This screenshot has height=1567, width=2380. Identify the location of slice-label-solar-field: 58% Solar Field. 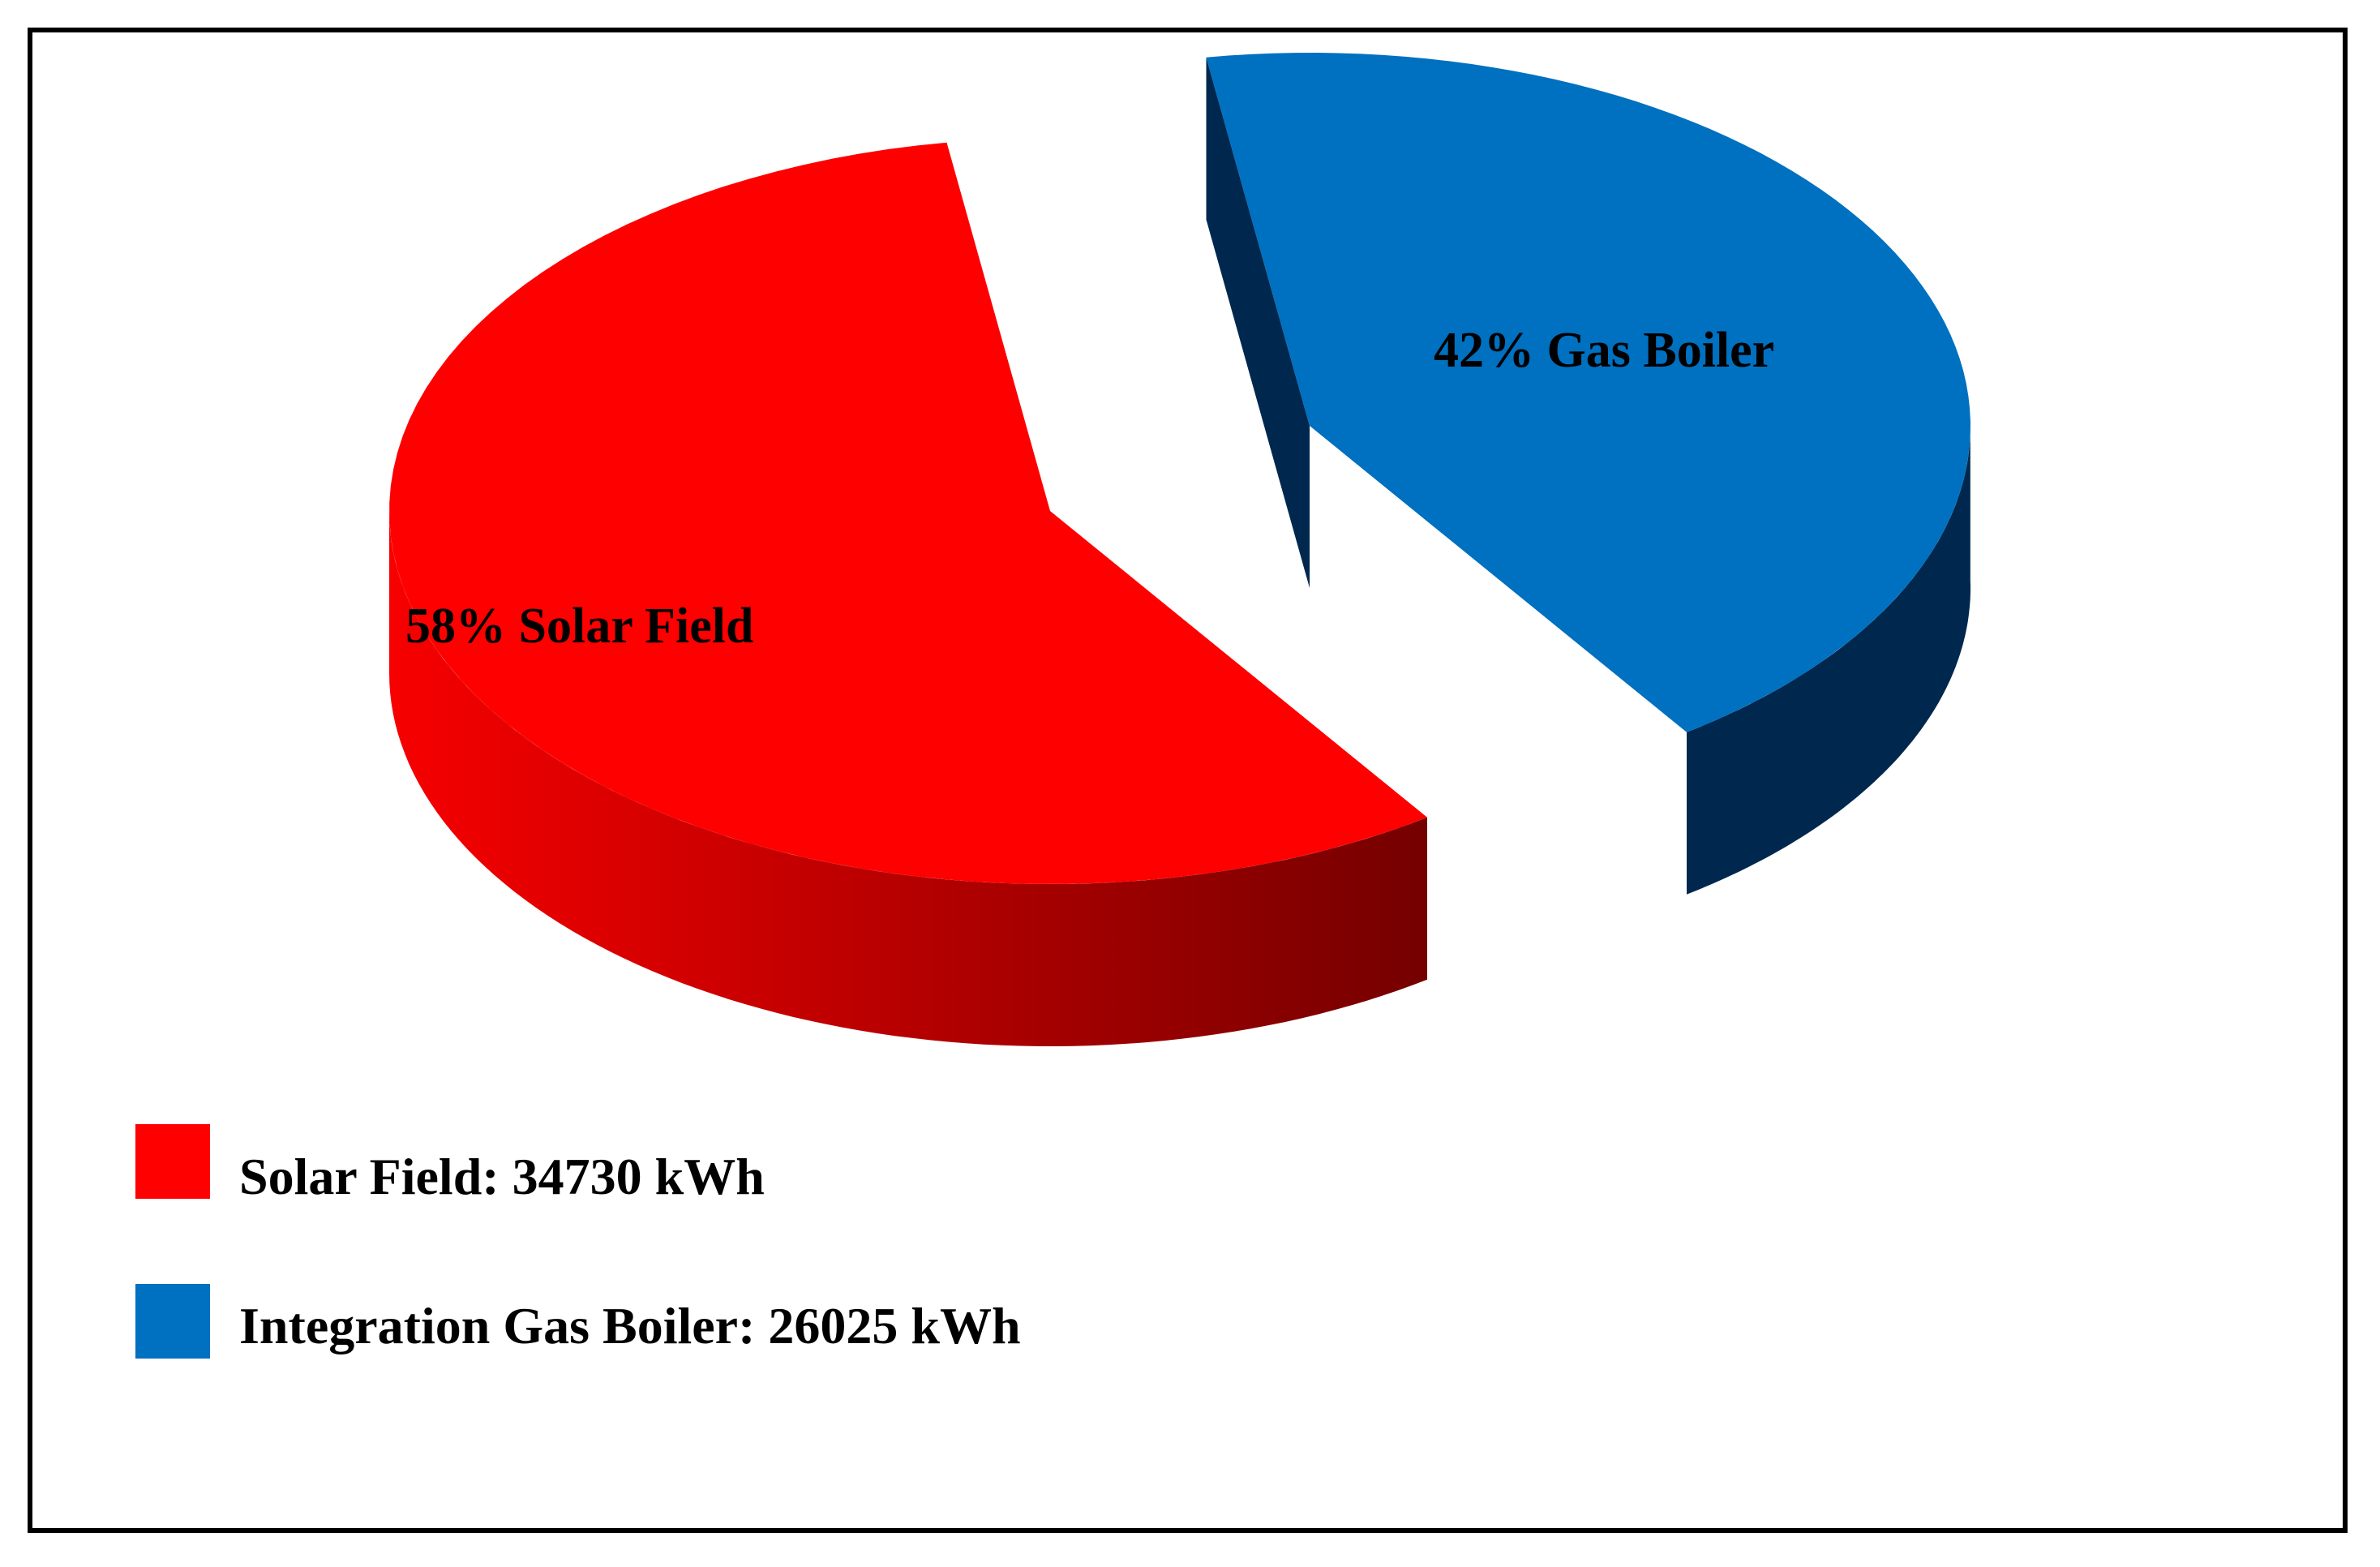
(579, 626).